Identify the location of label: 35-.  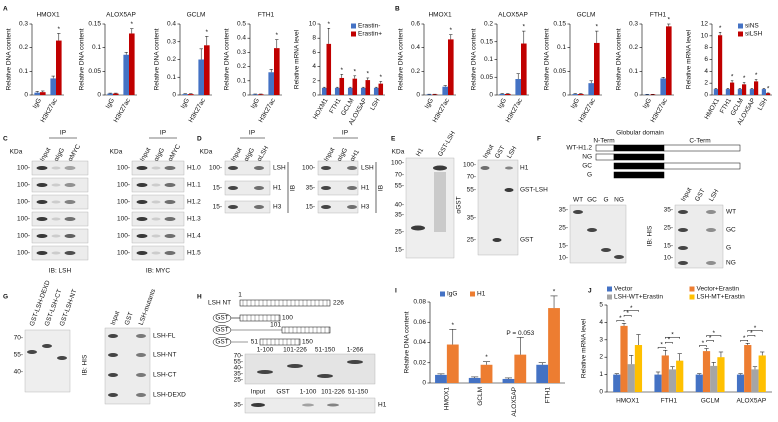
(310, 188).